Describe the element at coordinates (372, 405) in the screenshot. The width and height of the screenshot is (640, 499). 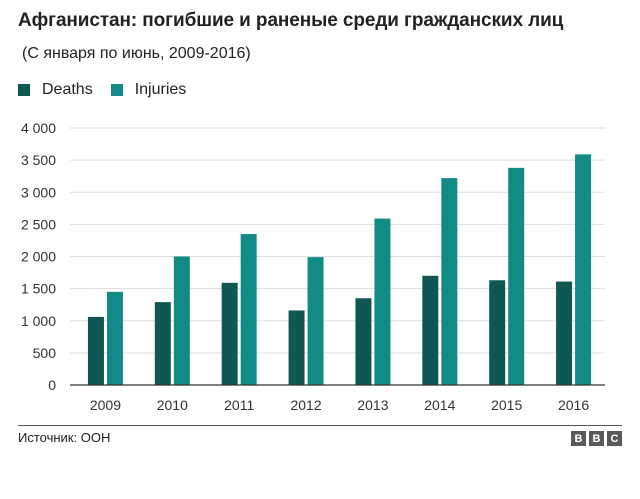
I see `x-tick-label: 2013` at that location.